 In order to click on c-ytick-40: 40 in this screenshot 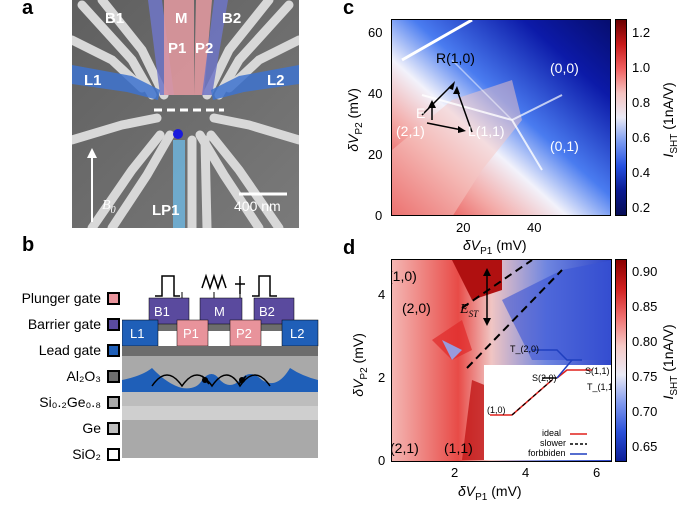, I will do `click(375, 93)`.